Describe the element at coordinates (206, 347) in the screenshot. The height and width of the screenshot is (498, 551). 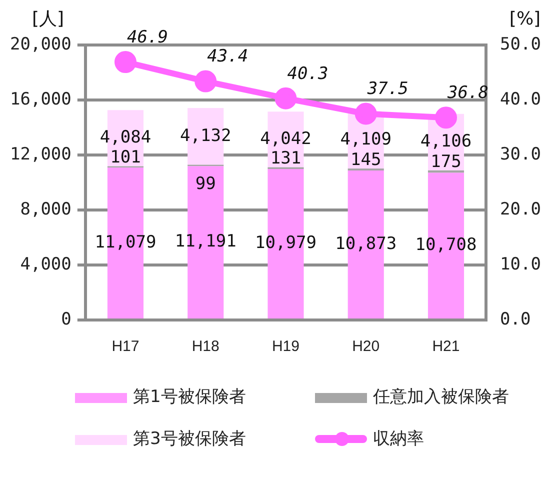
I see `x-tick-label: H18` at that location.